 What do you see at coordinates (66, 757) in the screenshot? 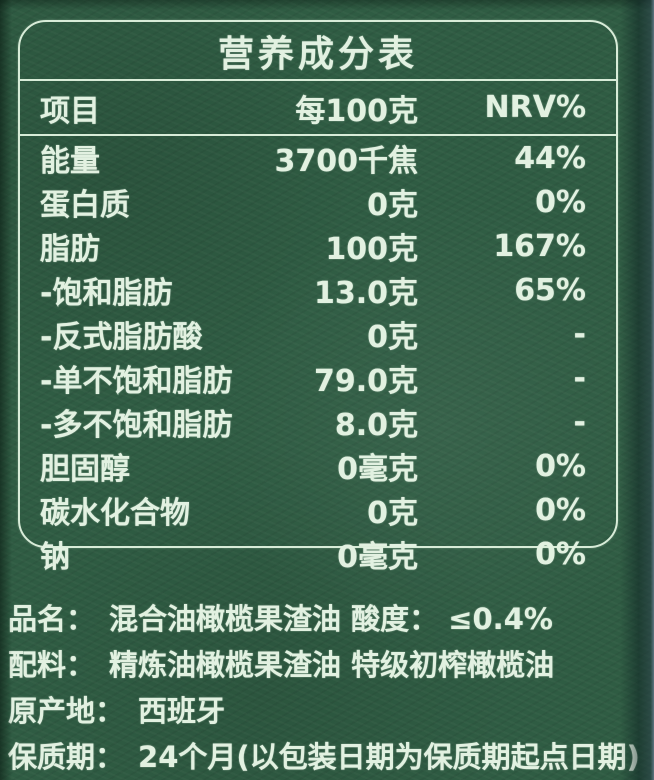
I see `info-label: 保质期：` at bounding box center [66, 757].